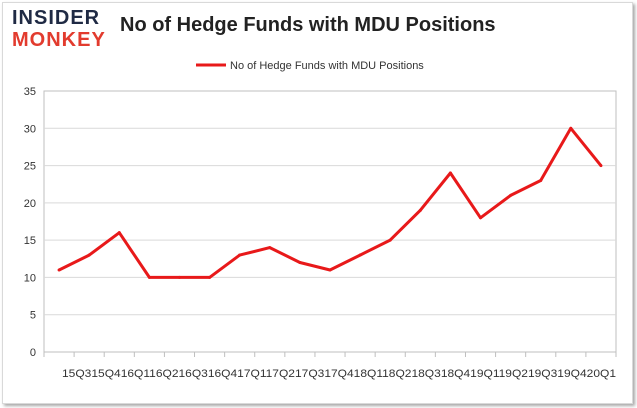 This screenshot has height=408, width=637. Describe the element at coordinates (30, 204) in the screenshot. I see `y-tick-label: 20` at that location.